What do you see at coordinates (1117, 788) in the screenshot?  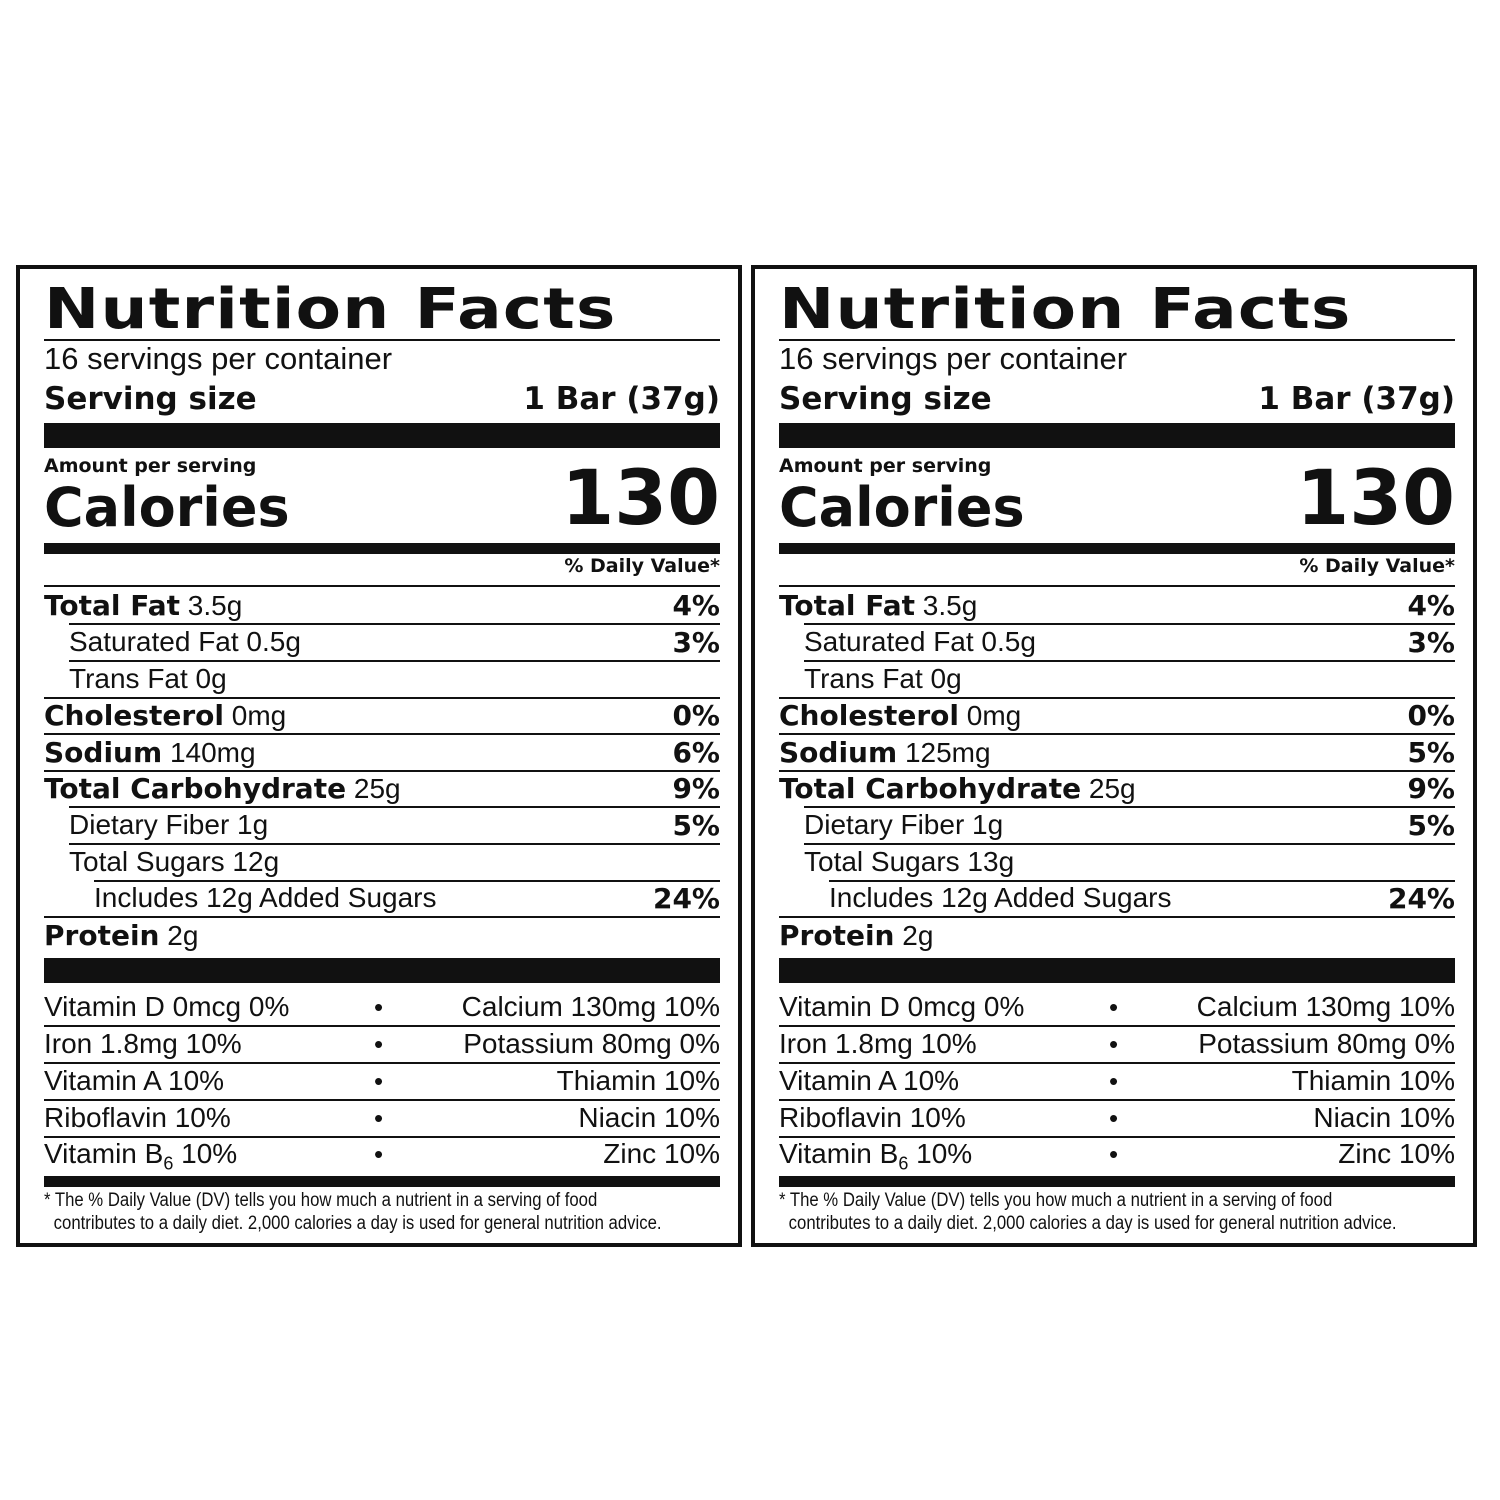 I see `nutrient-row-total-carbohydrate: Total Carbohydrate 25g 9%` at bounding box center [1117, 788].